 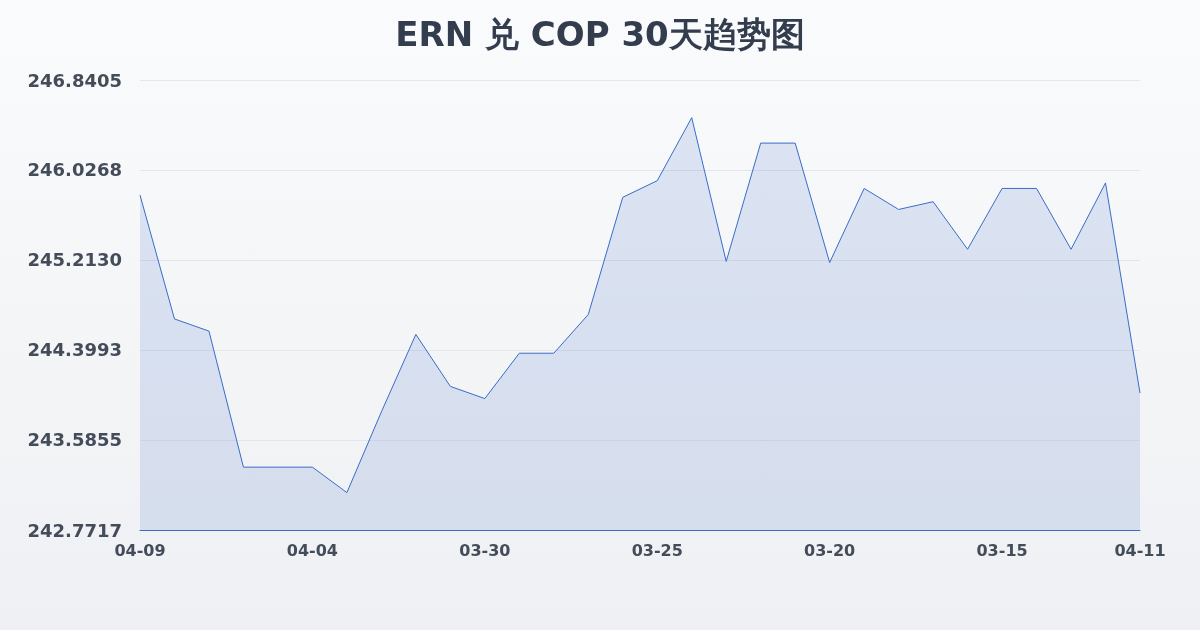 What do you see at coordinates (74, 260) in the screenshot?
I see `y-tick-label: 245.2130` at bounding box center [74, 260].